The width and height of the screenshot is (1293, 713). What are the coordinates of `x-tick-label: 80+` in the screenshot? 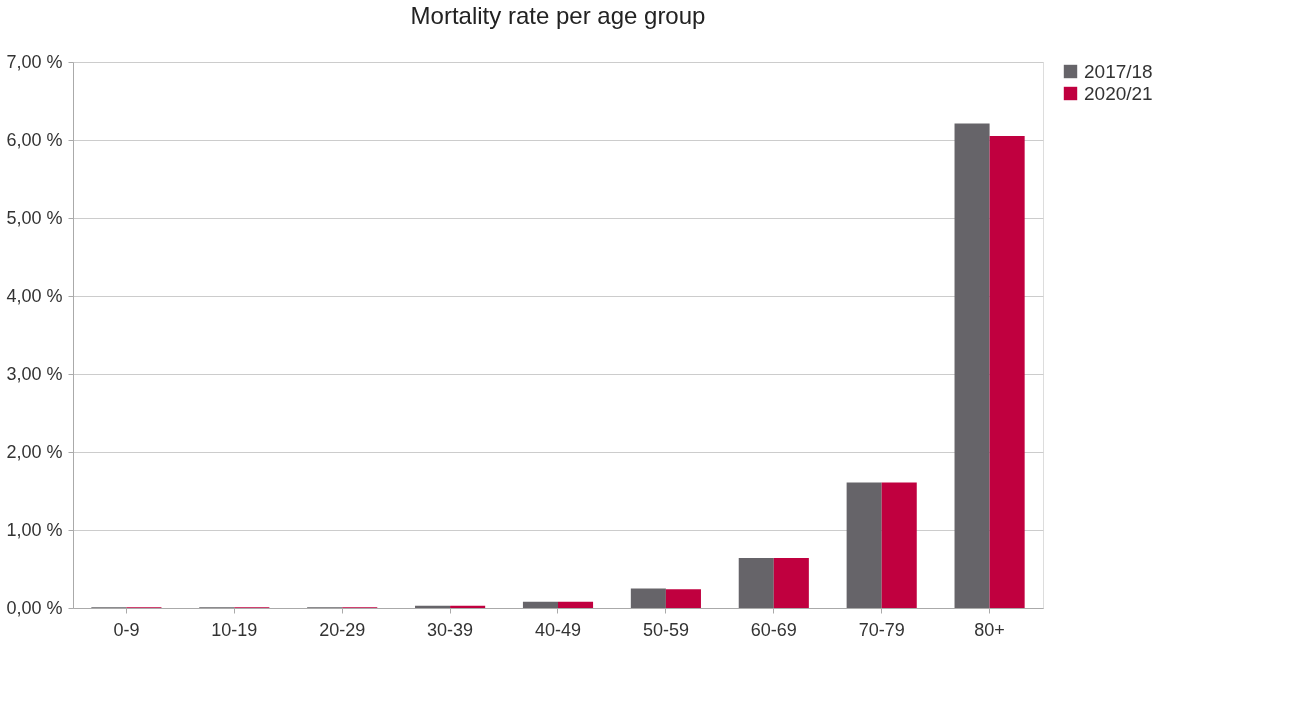 It's located at (989, 629).